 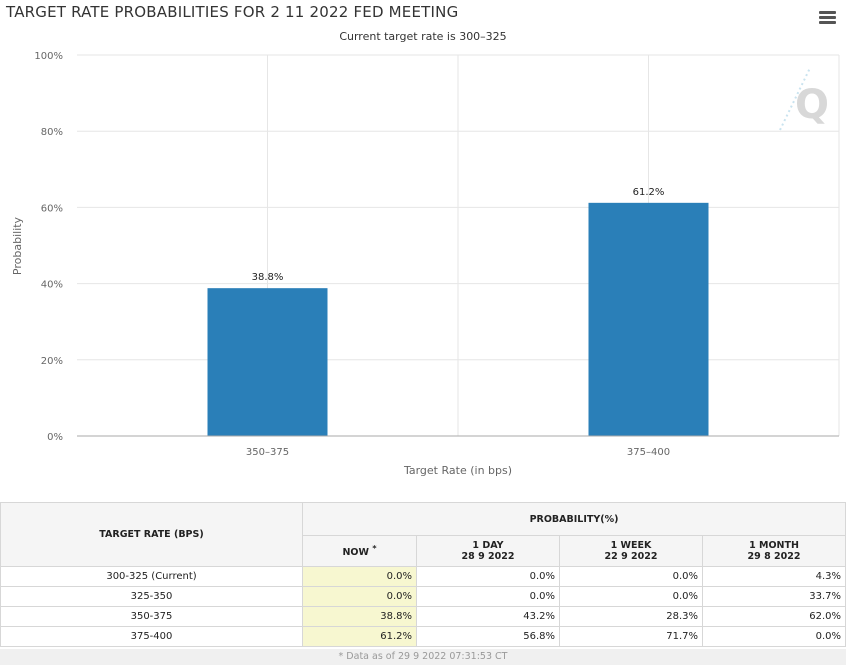 I want to click on table-row: 325-350 0.0% 0.0% 0.0% 33.7%, so click(x=423, y=596).